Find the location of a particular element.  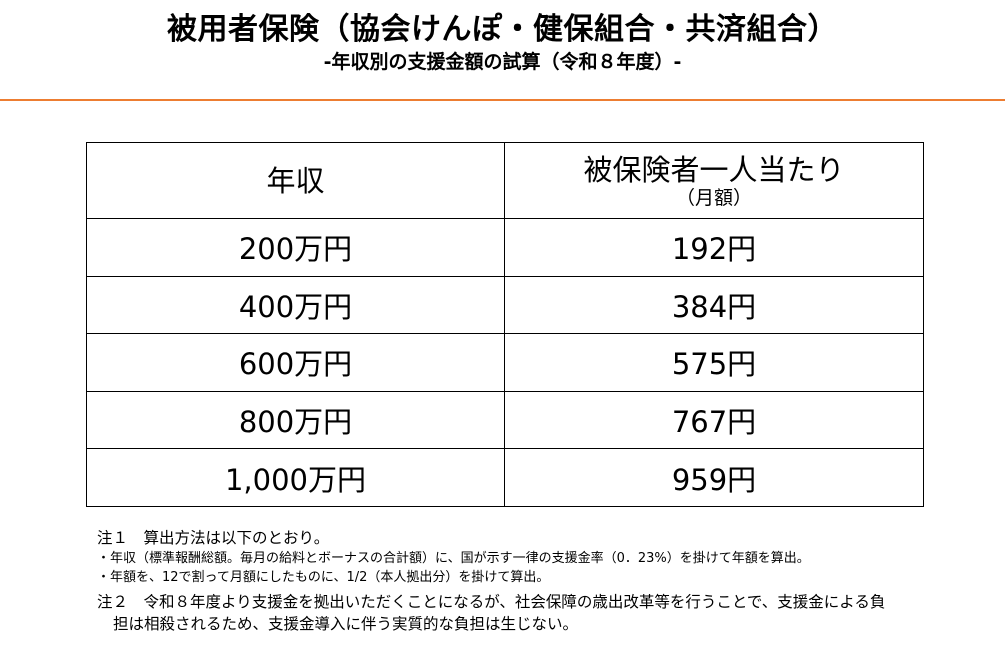

header-income-label: 年収 is located at coordinates (295, 181).